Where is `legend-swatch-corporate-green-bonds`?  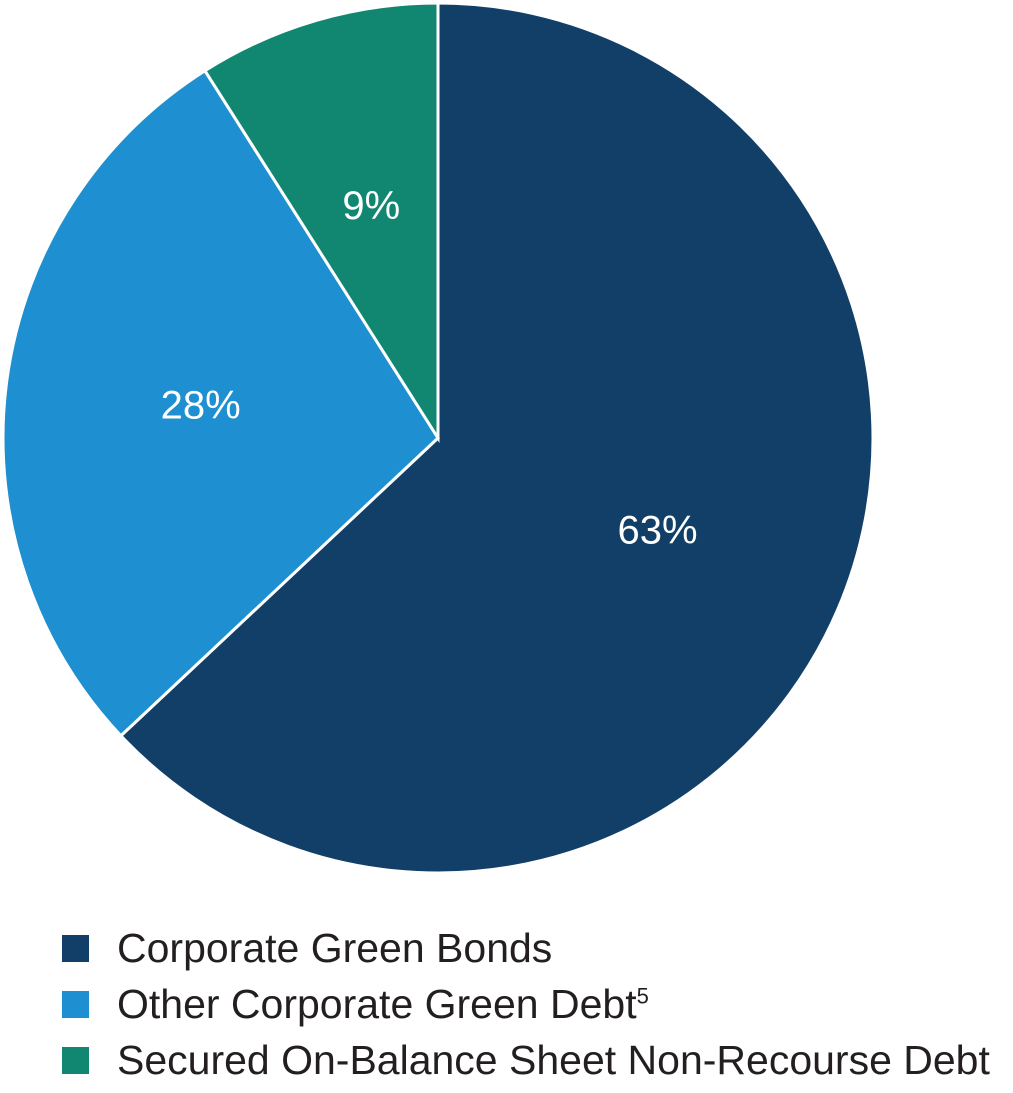 legend-swatch-corporate-green-bonds is located at coordinates (75, 948).